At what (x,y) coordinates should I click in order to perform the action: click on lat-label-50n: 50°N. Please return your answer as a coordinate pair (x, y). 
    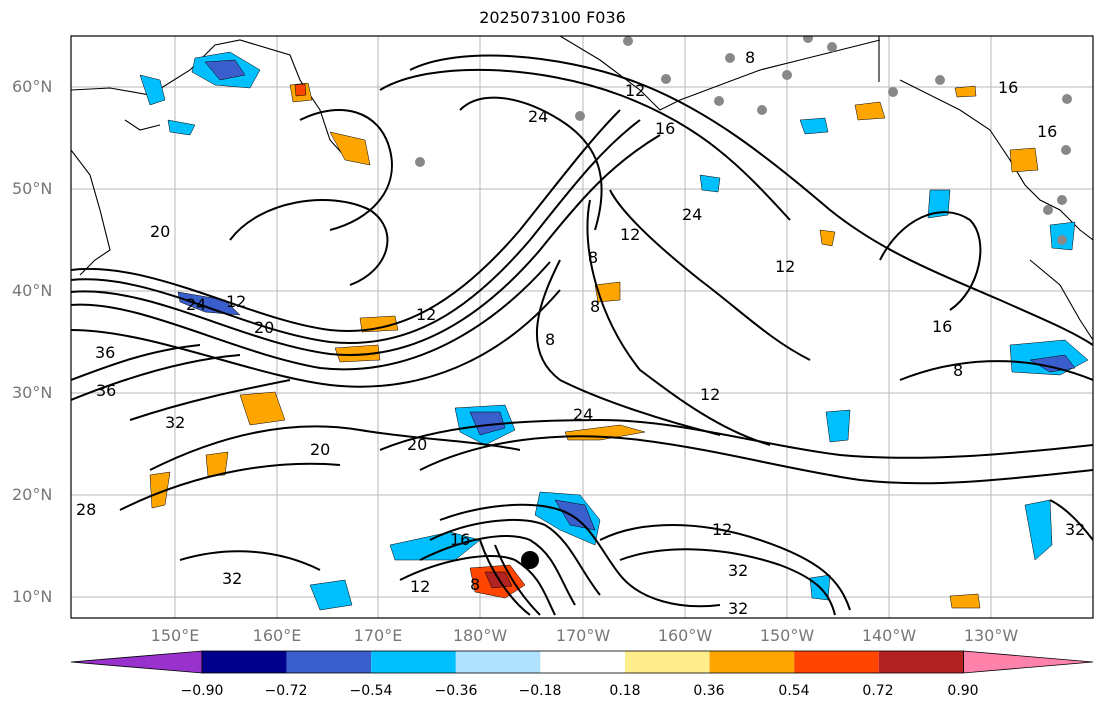
    Looking at the image, I should click on (32, 188).